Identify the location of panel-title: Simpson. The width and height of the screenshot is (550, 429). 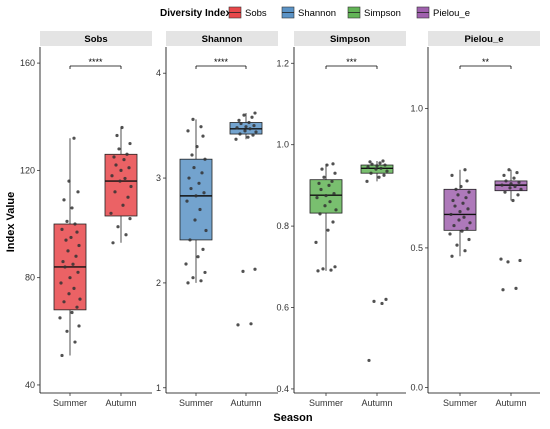
(350, 39).